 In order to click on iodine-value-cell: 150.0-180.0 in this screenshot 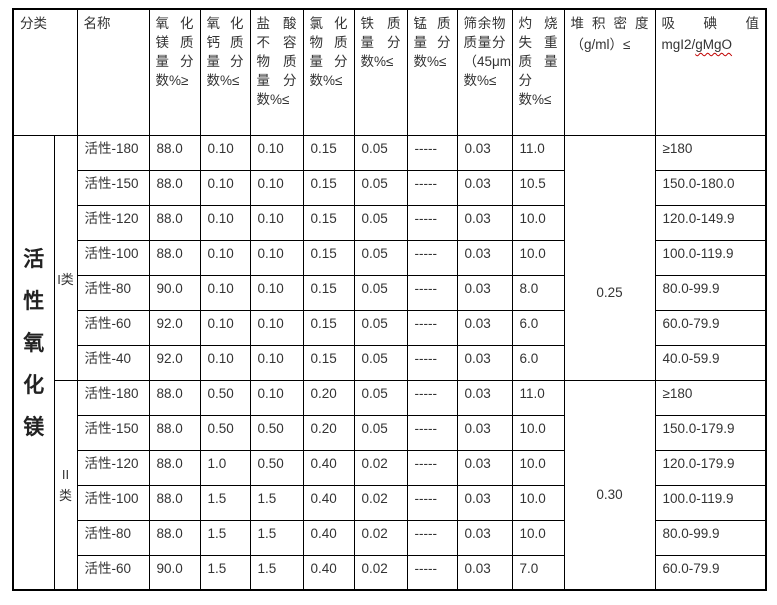, I will do `click(710, 187)`.